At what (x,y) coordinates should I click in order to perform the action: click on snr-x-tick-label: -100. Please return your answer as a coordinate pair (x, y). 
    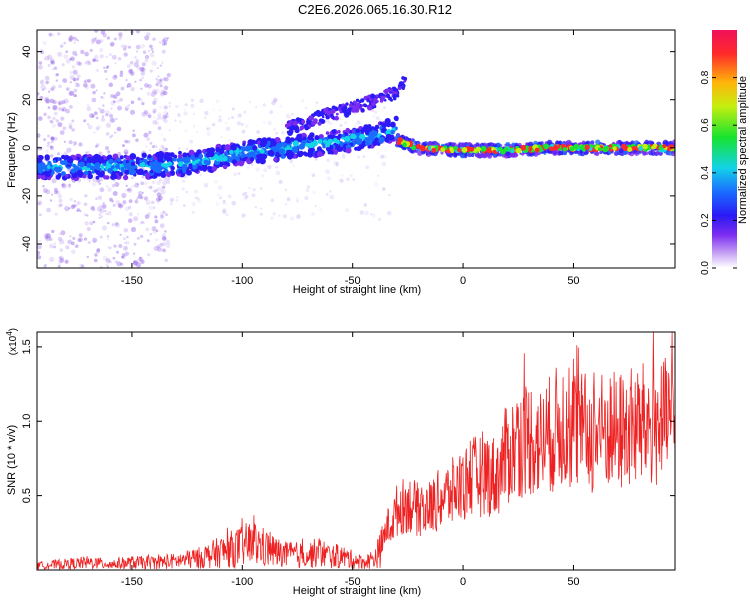
    Looking at the image, I should click on (242, 582).